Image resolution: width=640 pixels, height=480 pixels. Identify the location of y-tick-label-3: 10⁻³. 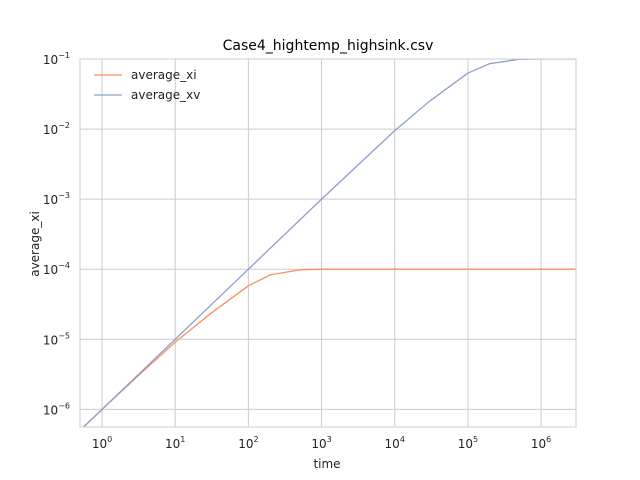
(56, 199).